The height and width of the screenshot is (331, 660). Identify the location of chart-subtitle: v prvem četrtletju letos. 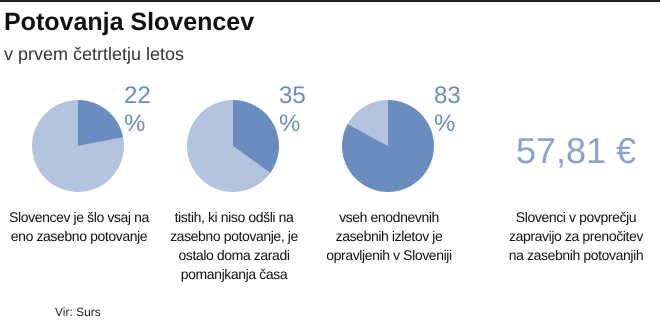
(94, 54).